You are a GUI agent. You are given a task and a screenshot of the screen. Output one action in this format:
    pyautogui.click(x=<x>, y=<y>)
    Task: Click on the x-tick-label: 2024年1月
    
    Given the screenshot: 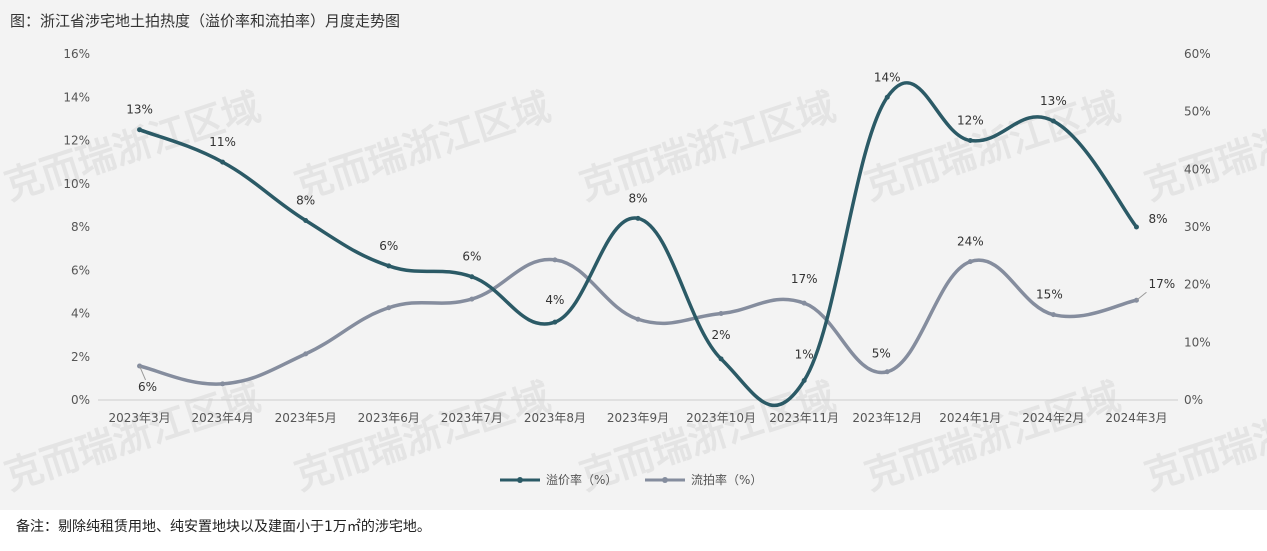 What is the action you would take?
    pyautogui.click(x=970, y=418)
    